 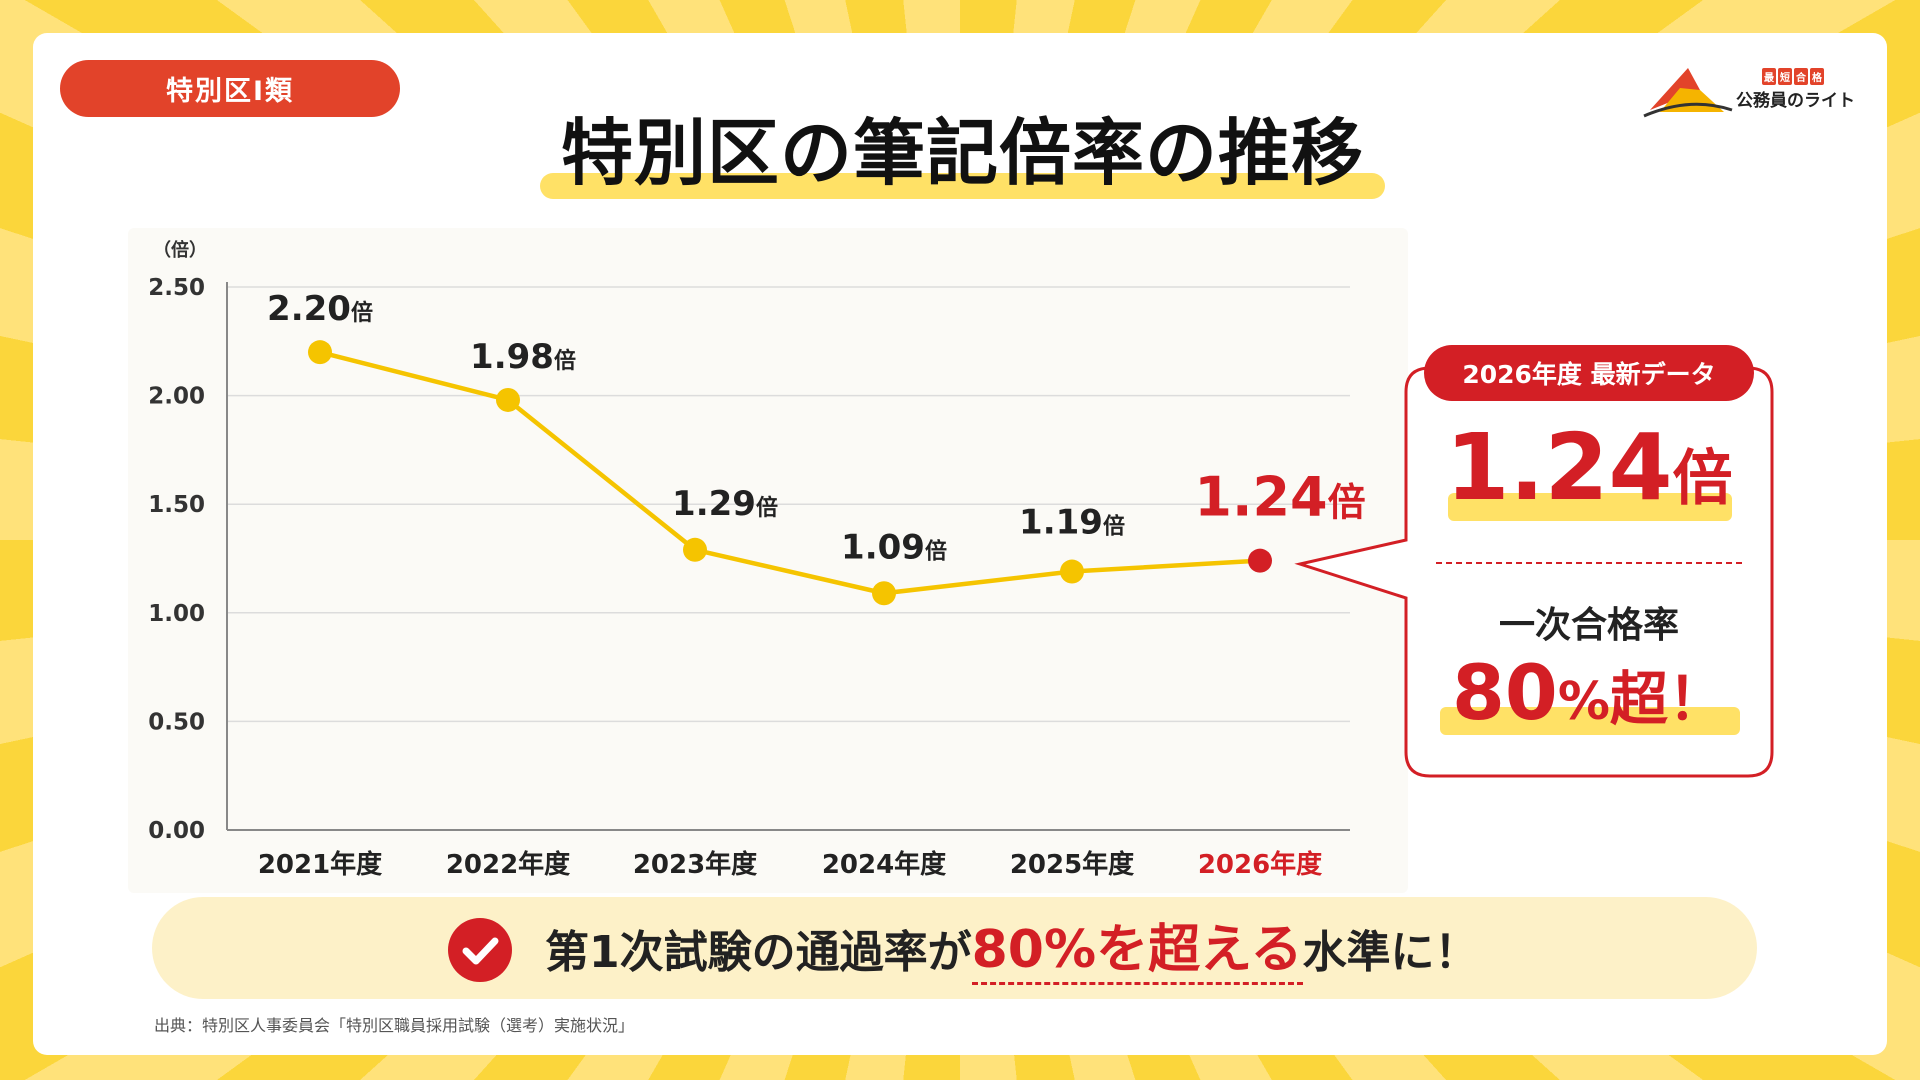 I want to click on y-tick-label: 2.50, so click(x=176, y=288).